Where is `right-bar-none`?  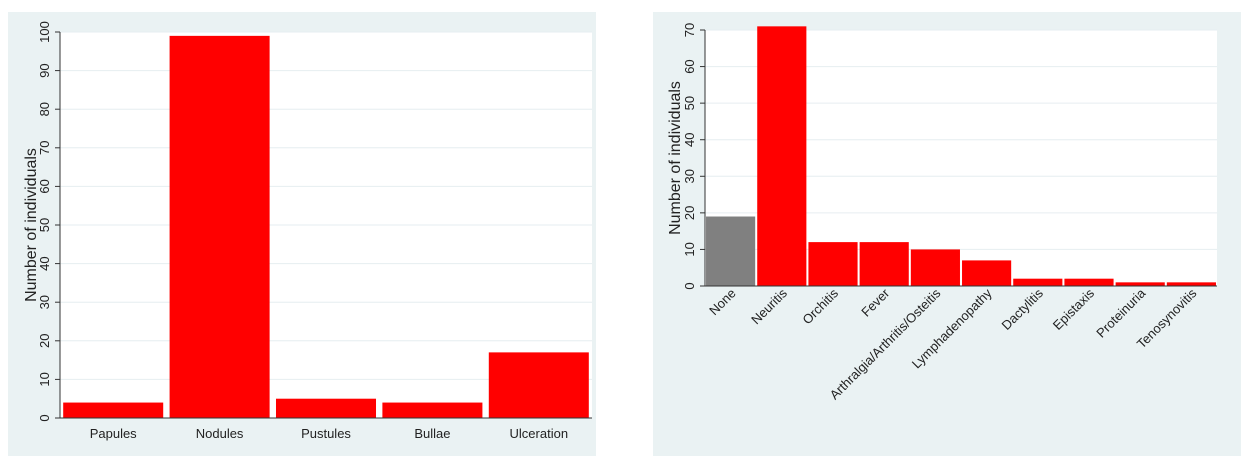
right-bar-none is located at coordinates (731, 251).